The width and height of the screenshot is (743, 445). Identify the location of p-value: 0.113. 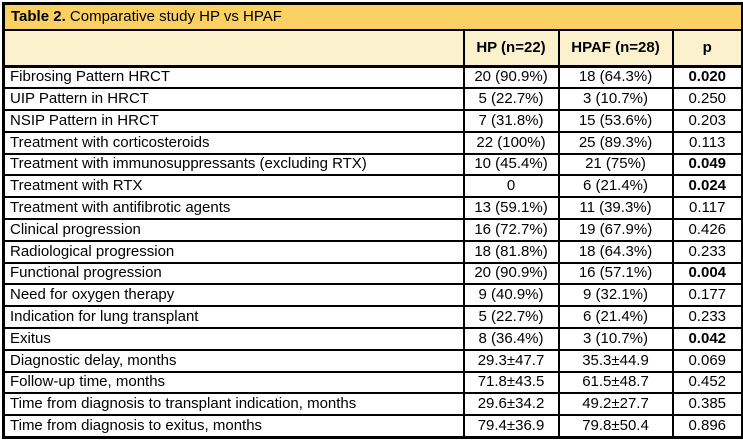
(707, 142).